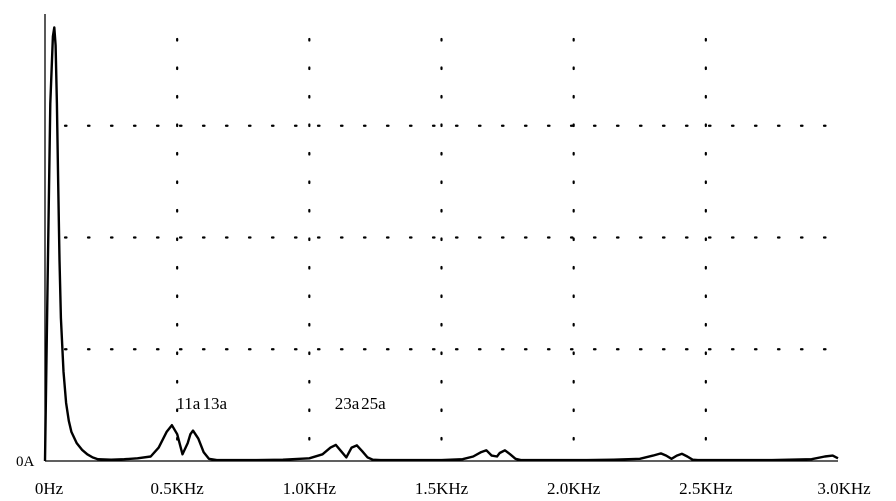 The image size is (896, 501). Describe the element at coordinates (177, 488) in the screenshot. I see `x-tick-label-1: 0.5KHz` at that location.